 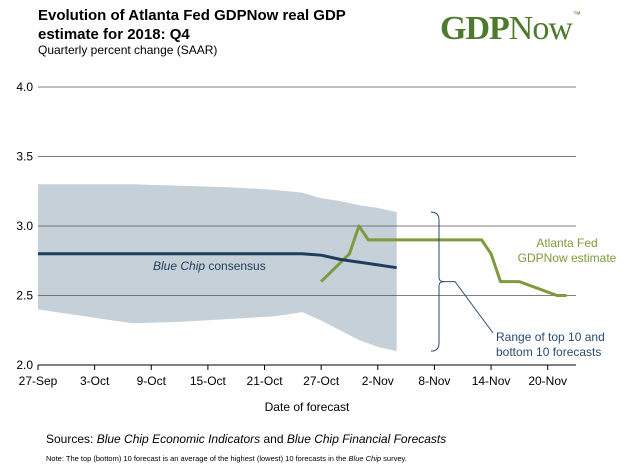 I want to click on x-axis-title: Date of forecast, so click(x=307, y=407).